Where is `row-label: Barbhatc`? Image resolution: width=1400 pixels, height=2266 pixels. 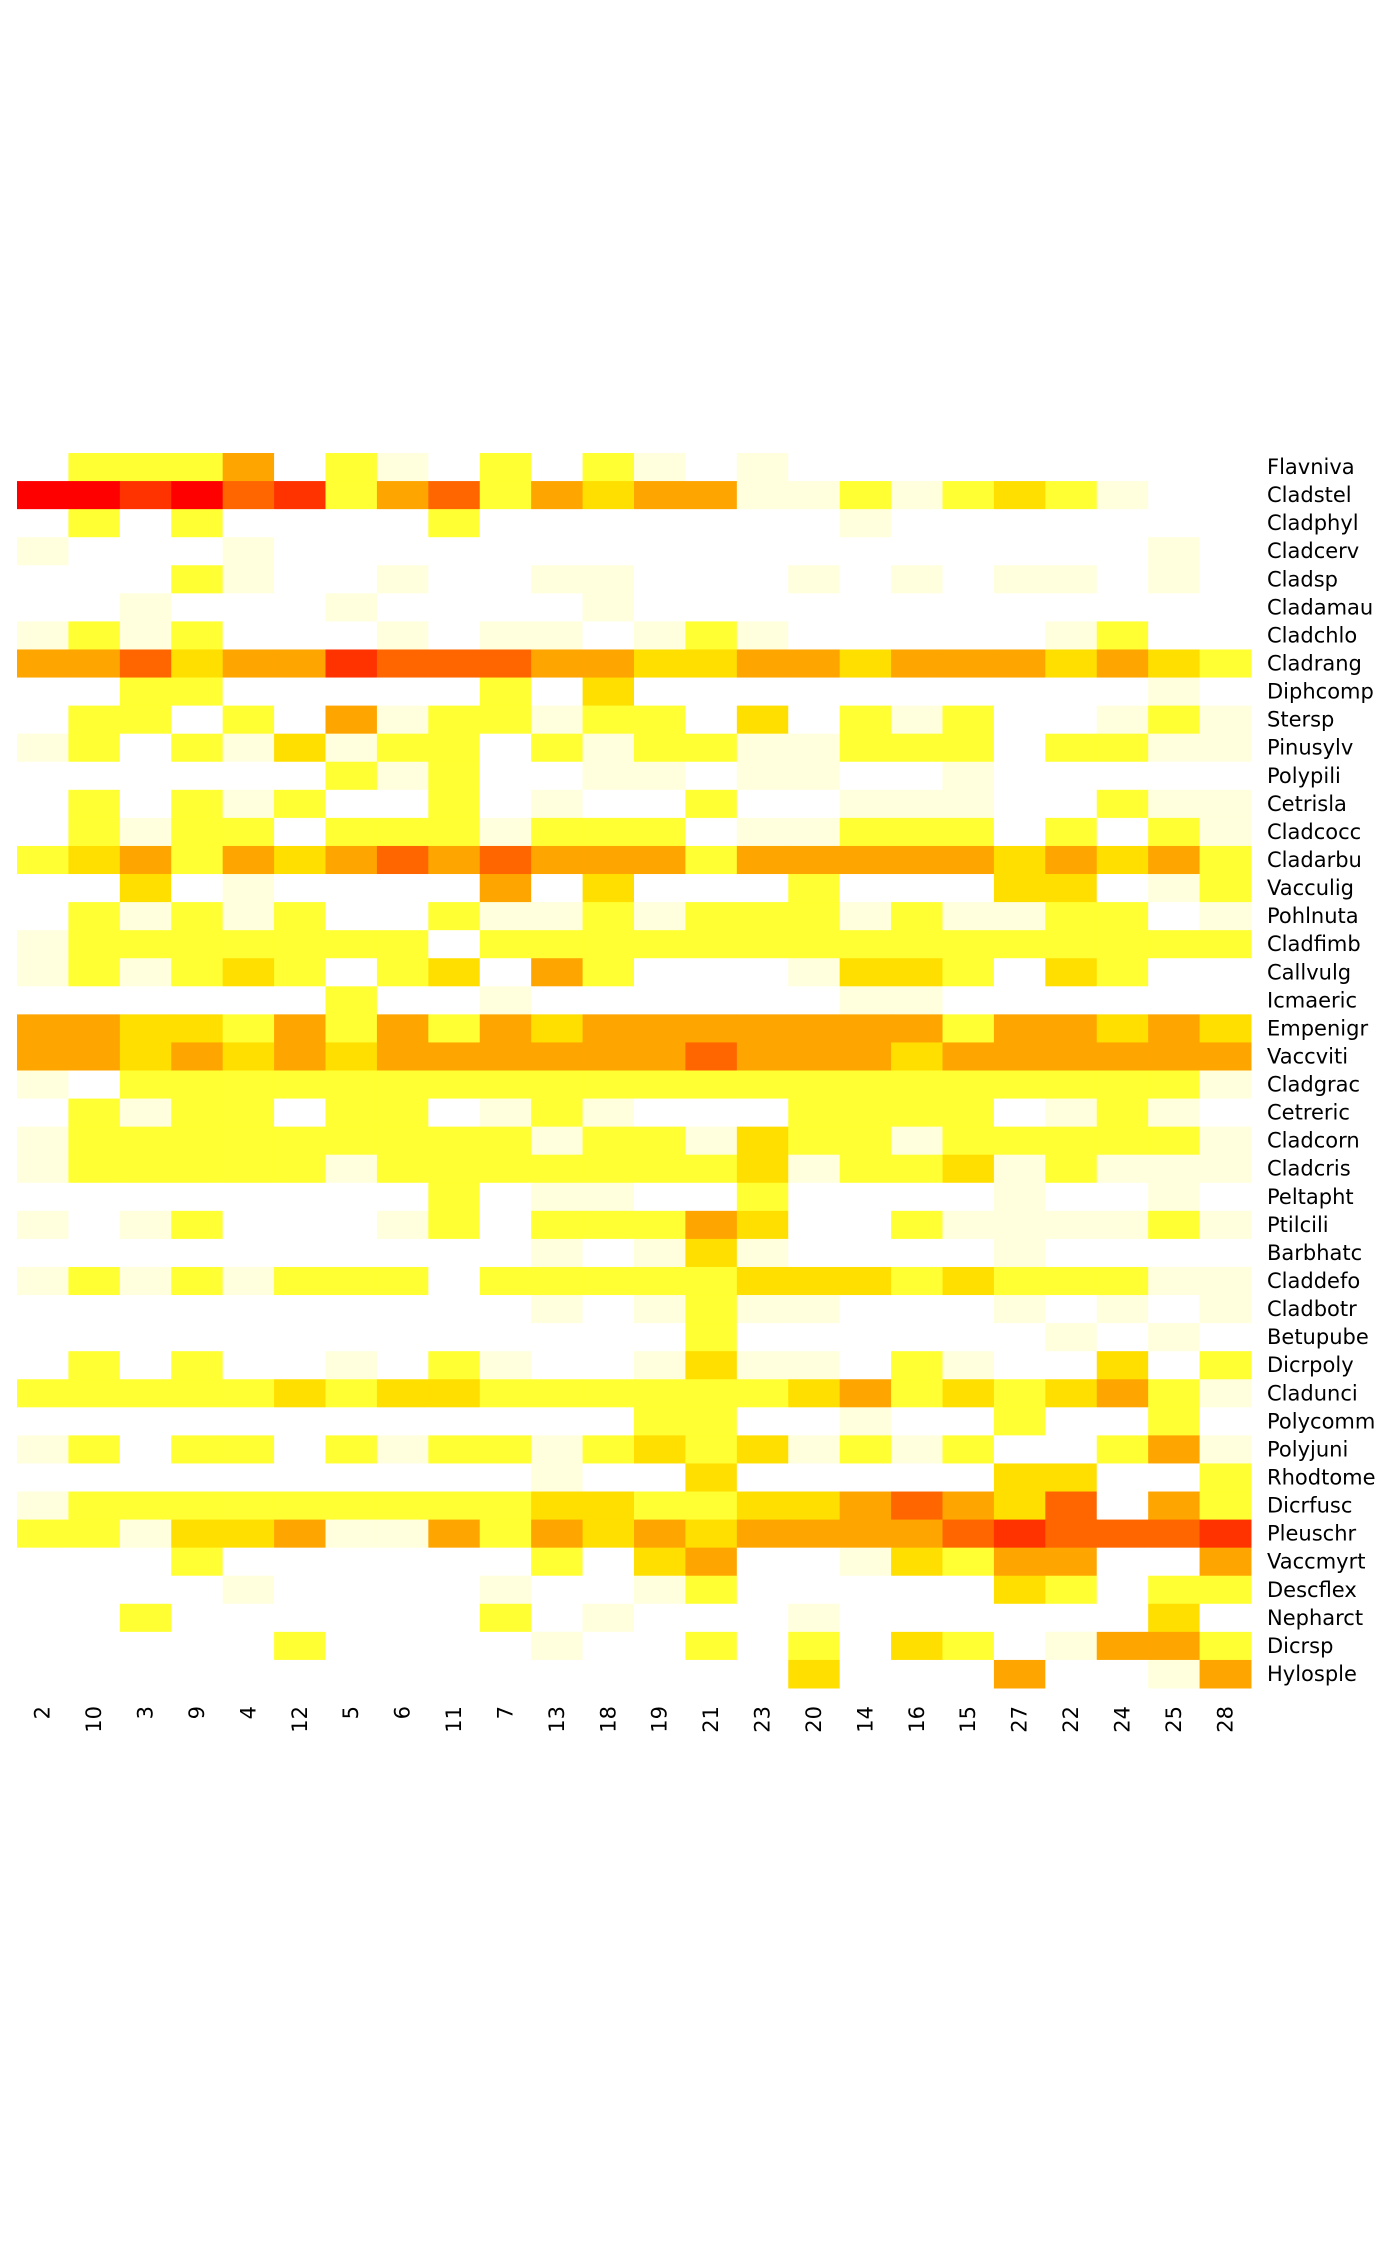 row-label: Barbhatc is located at coordinates (1314, 1253).